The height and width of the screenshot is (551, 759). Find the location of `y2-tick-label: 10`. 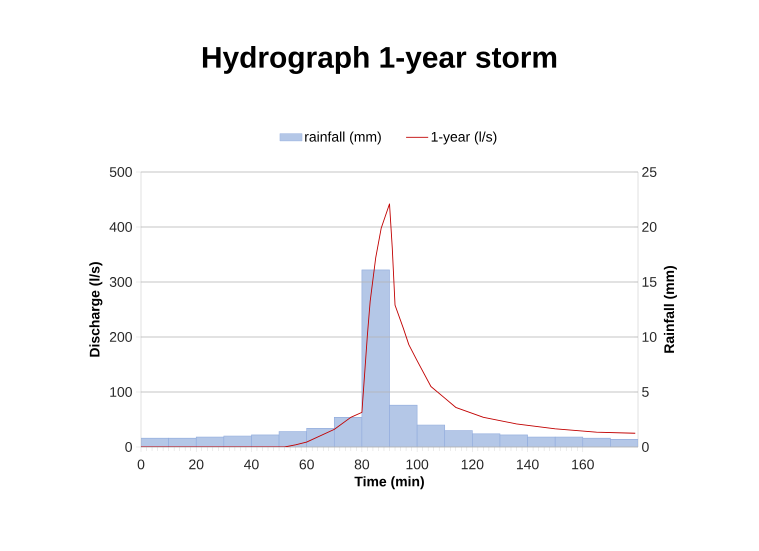

y2-tick-label: 10 is located at coordinates (649, 337).